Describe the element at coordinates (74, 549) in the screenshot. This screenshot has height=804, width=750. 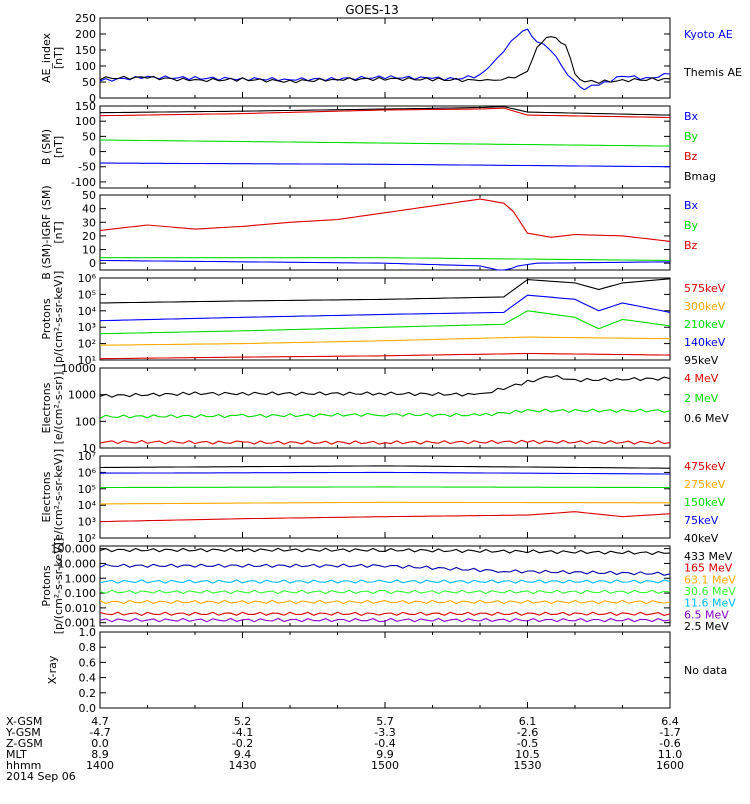
I see `y-tick-label: 100.000` at that location.